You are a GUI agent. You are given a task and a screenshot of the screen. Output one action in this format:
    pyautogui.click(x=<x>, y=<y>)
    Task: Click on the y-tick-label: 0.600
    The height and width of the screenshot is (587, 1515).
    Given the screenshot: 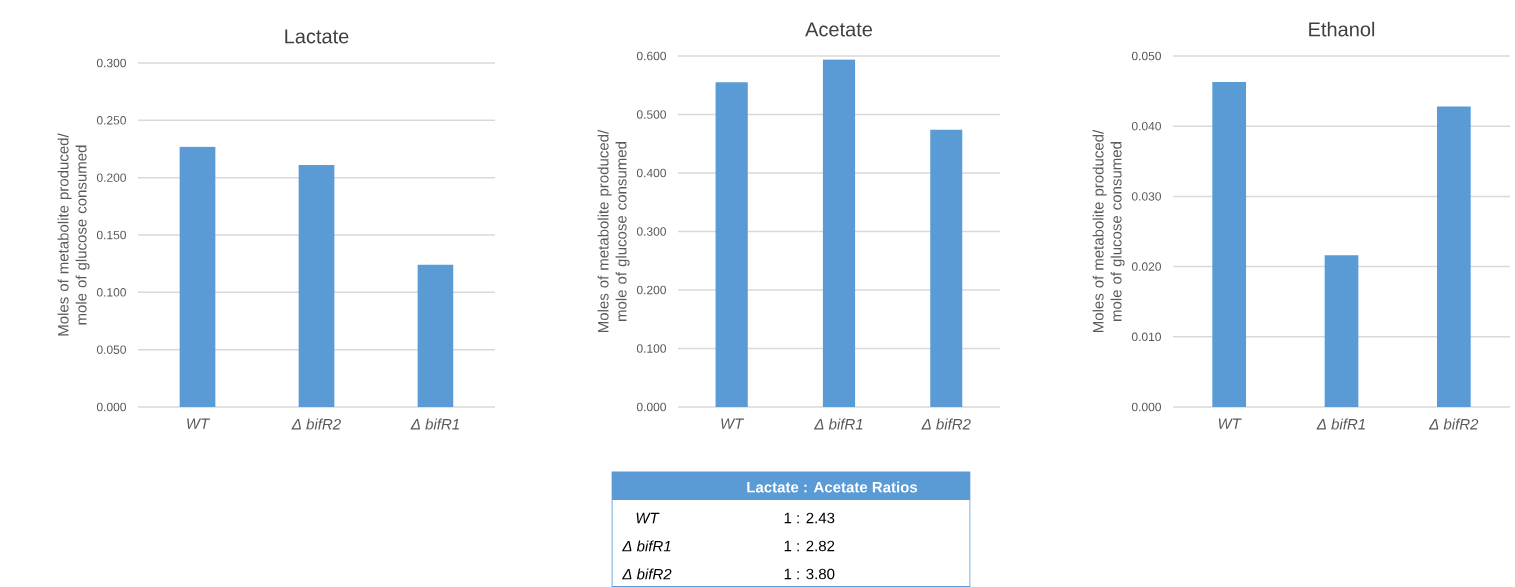 What is the action you would take?
    pyautogui.click(x=651, y=56)
    